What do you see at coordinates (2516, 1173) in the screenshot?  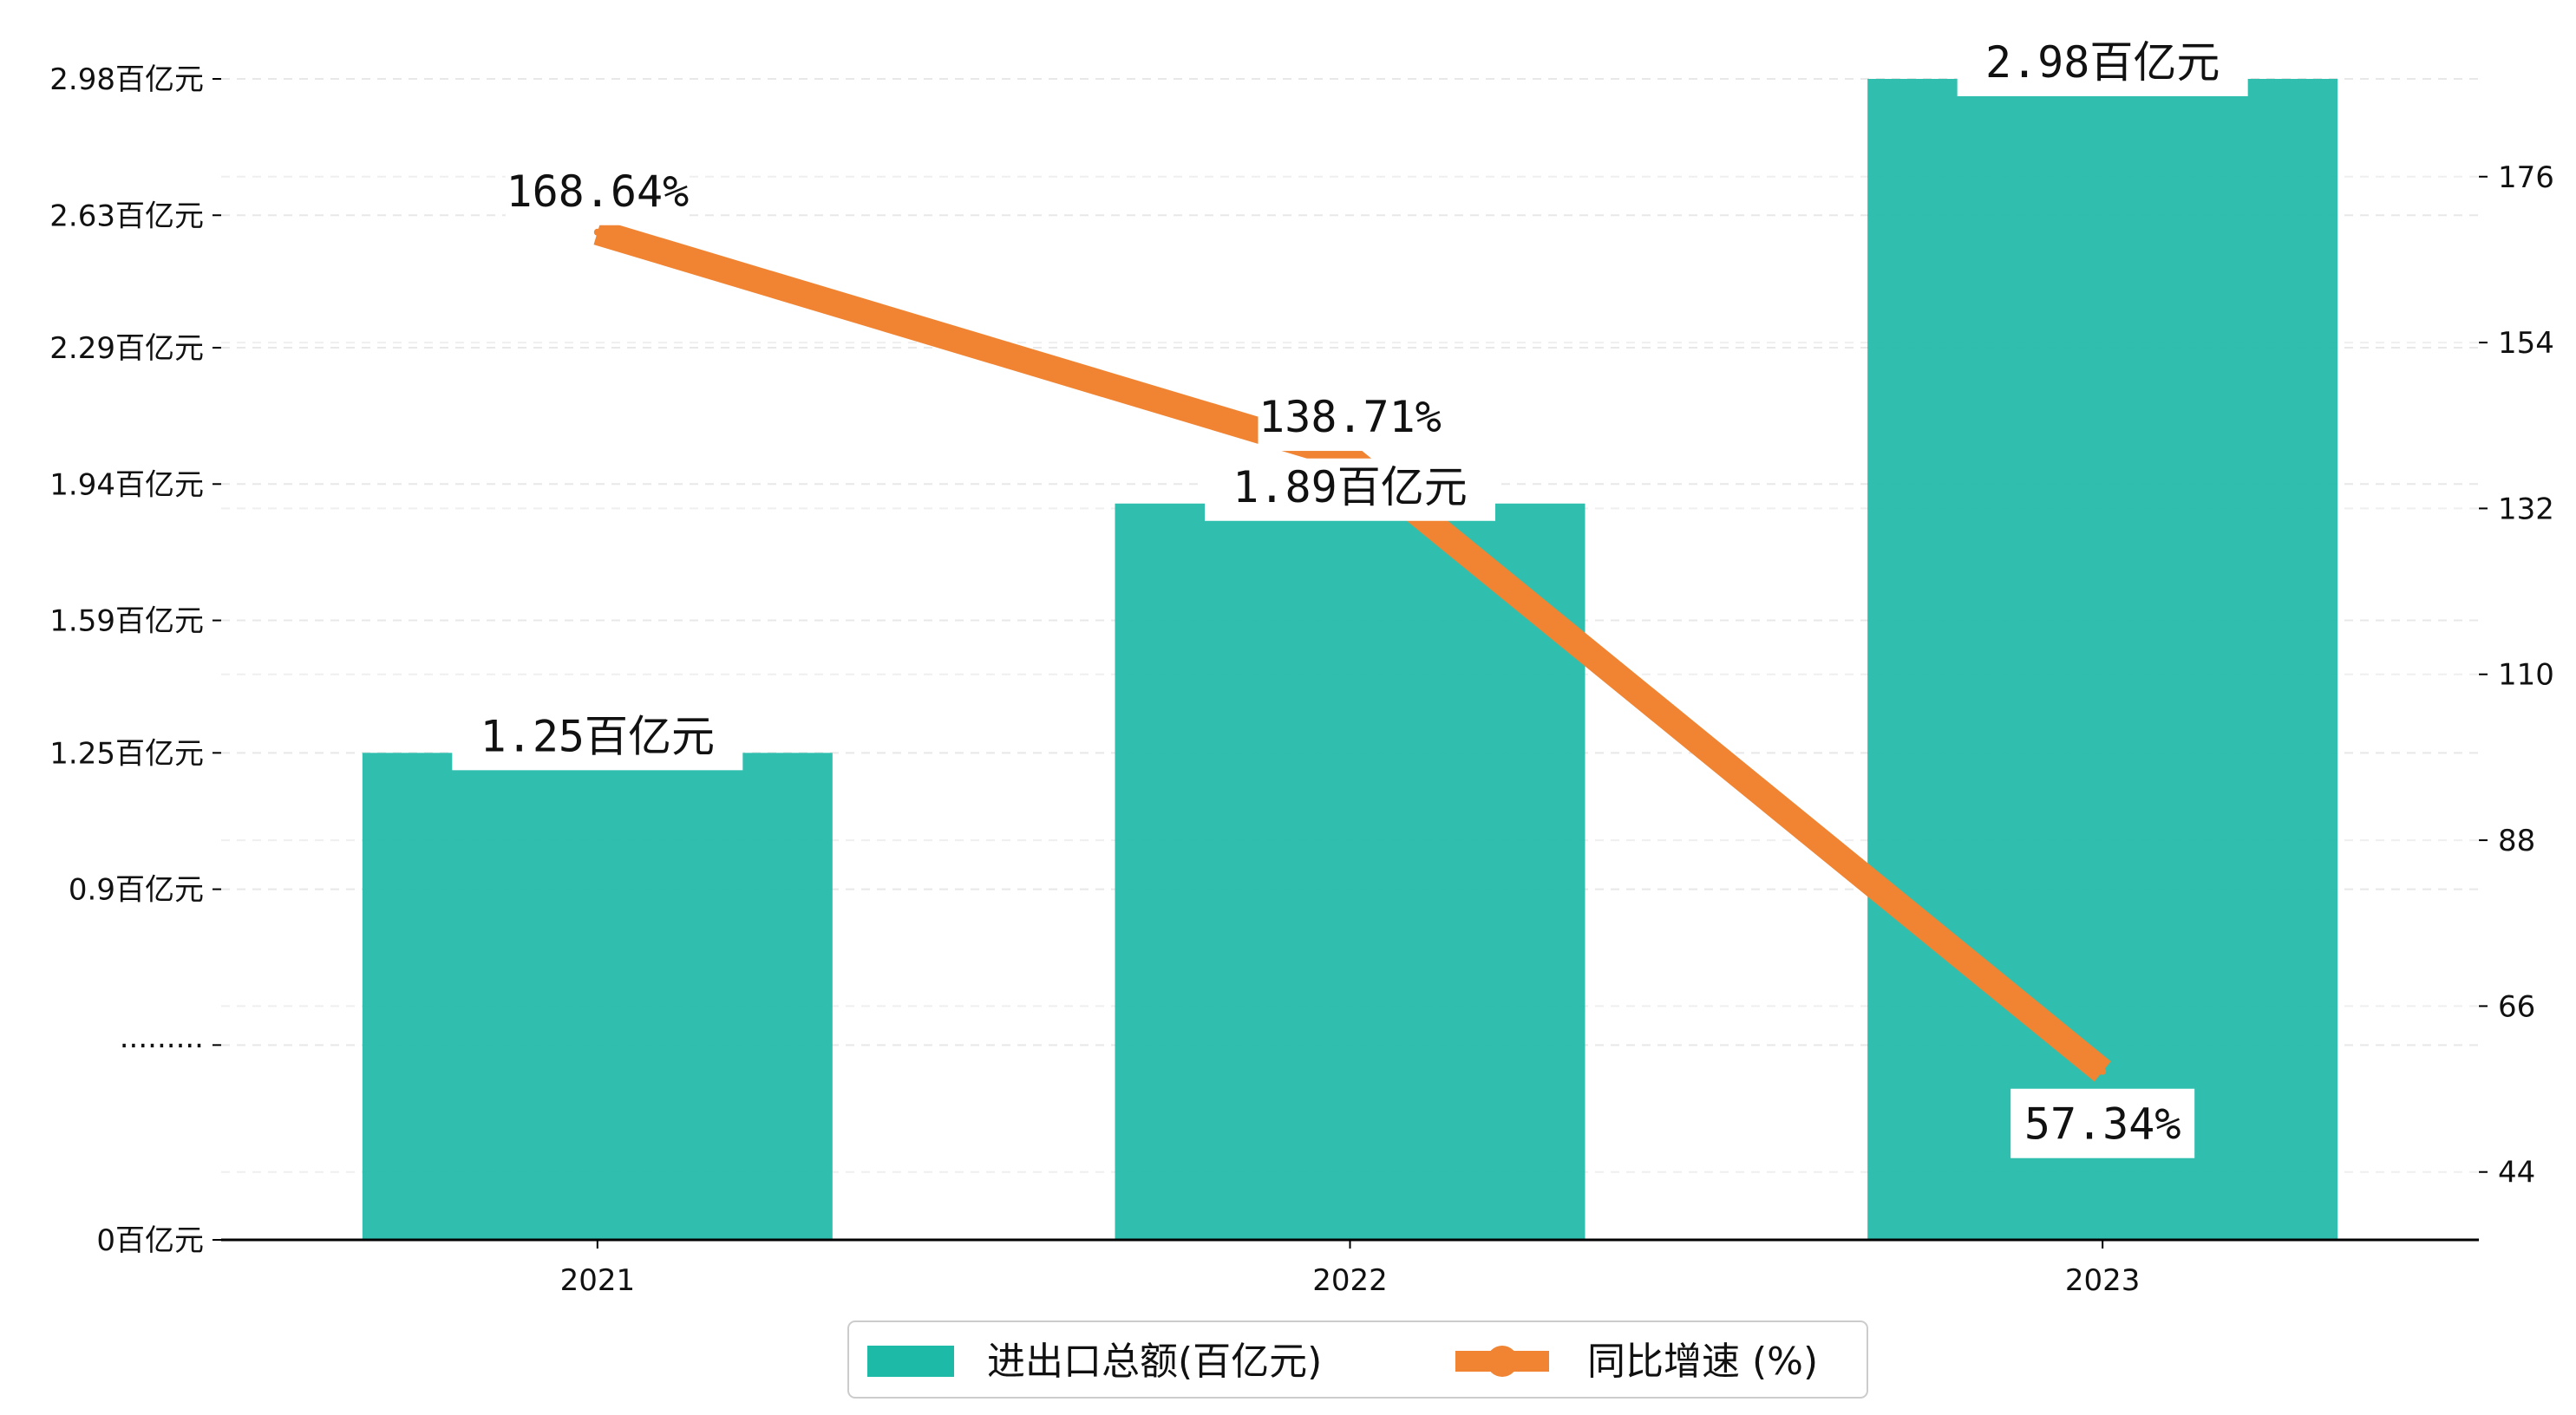 I see `y-right-tick-label: 44` at bounding box center [2516, 1173].